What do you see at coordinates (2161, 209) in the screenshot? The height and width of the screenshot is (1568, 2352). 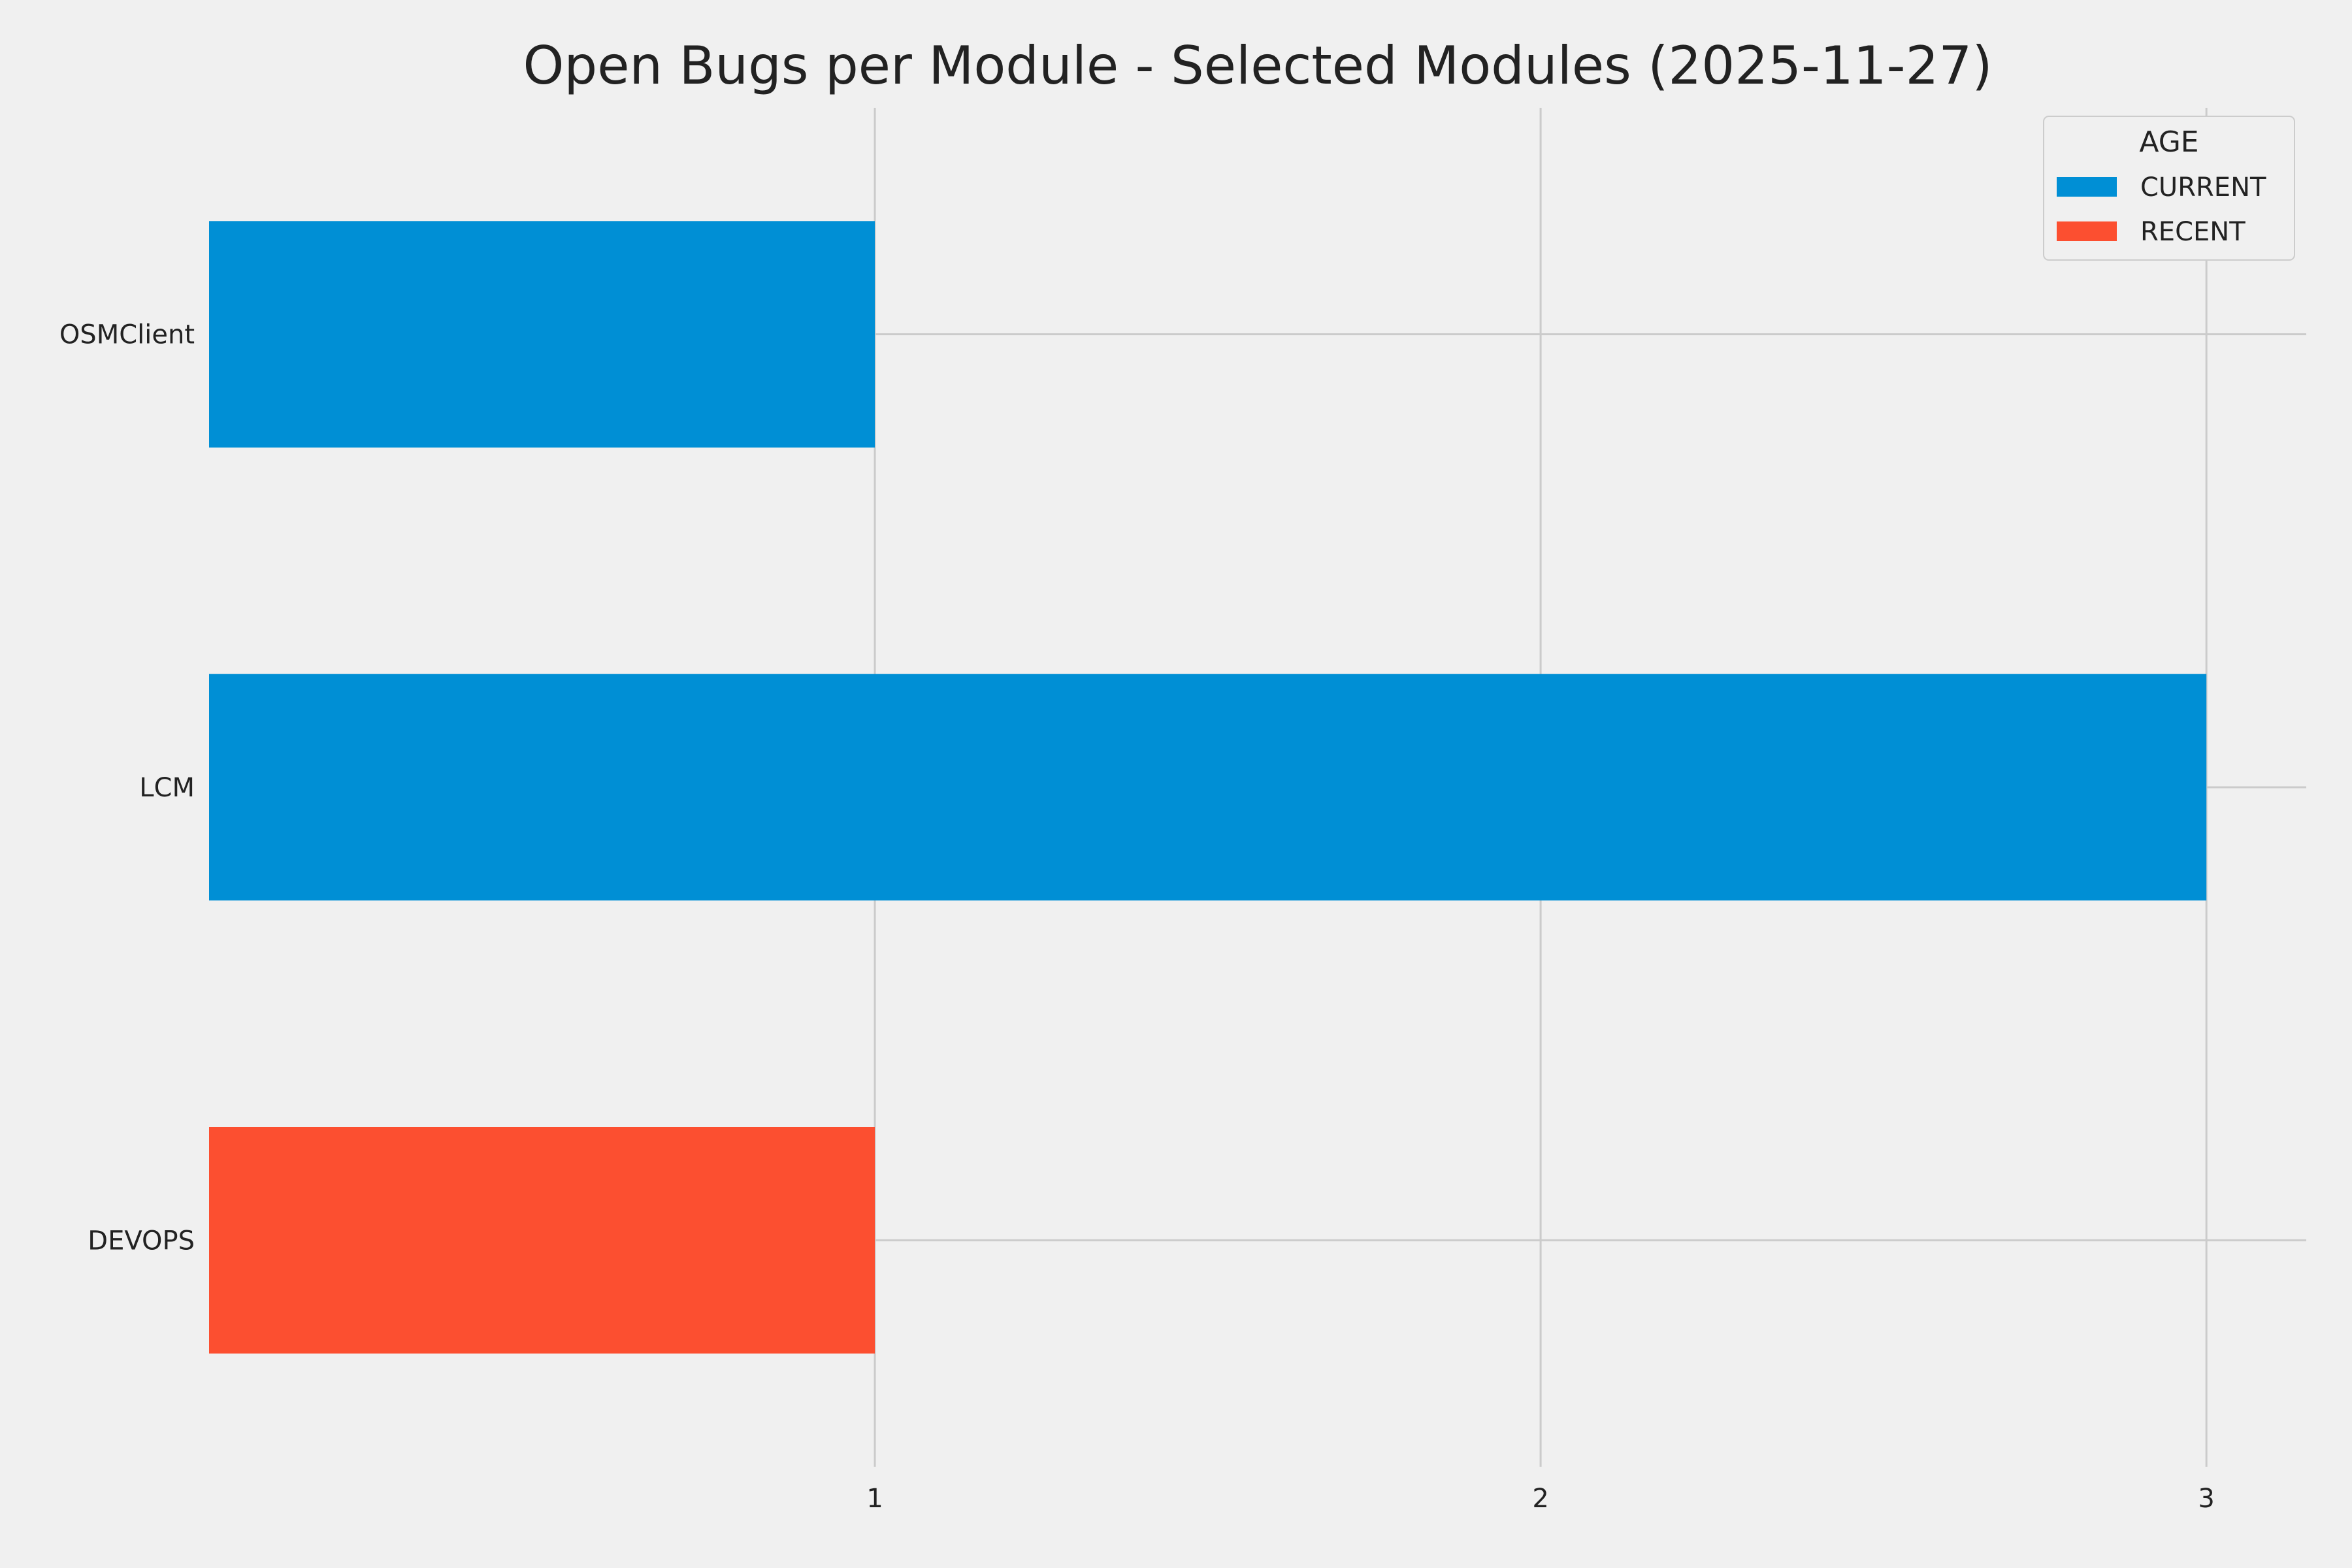 I see `legend-items: CURRENT RECENT` at bounding box center [2161, 209].